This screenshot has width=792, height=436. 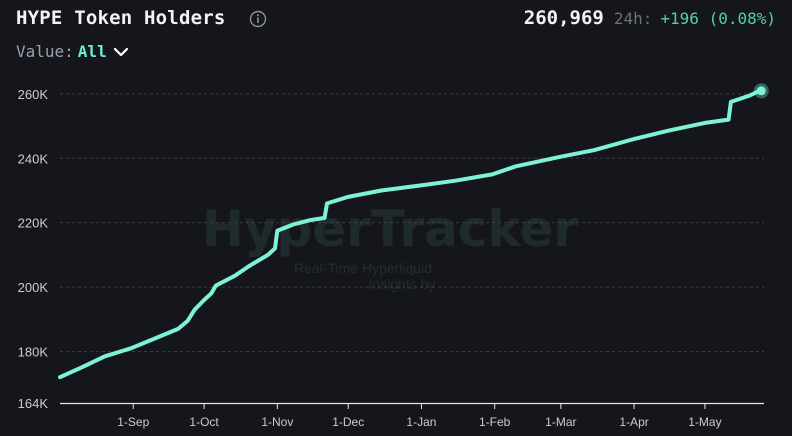 What do you see at coordinates (33, 223) in the screenshot?
I see `y-tick-label: 220K` at bounding box center [33, 223].